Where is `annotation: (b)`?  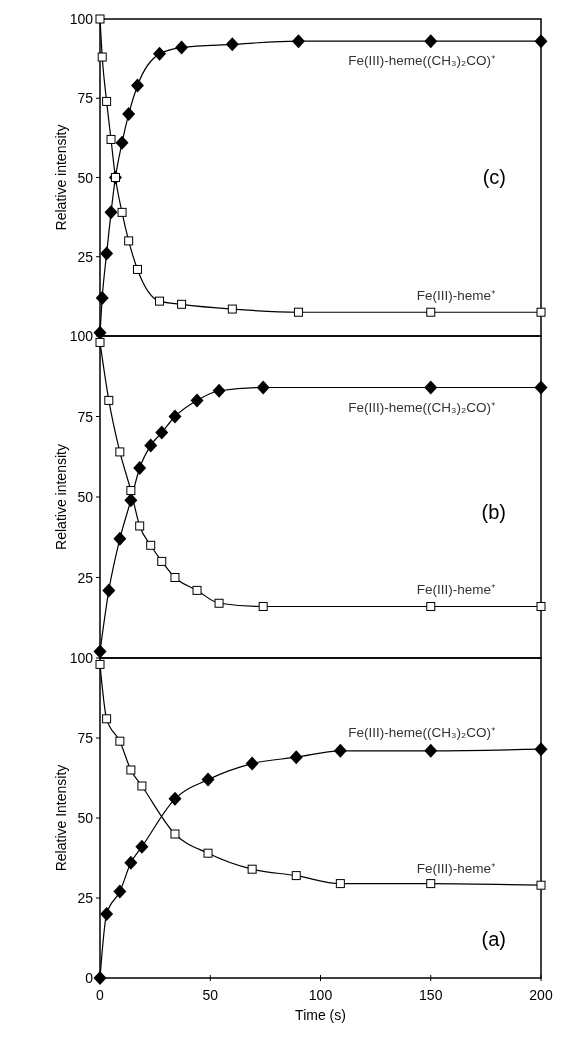
annotation: (b) is located at coordinates (493, 512).